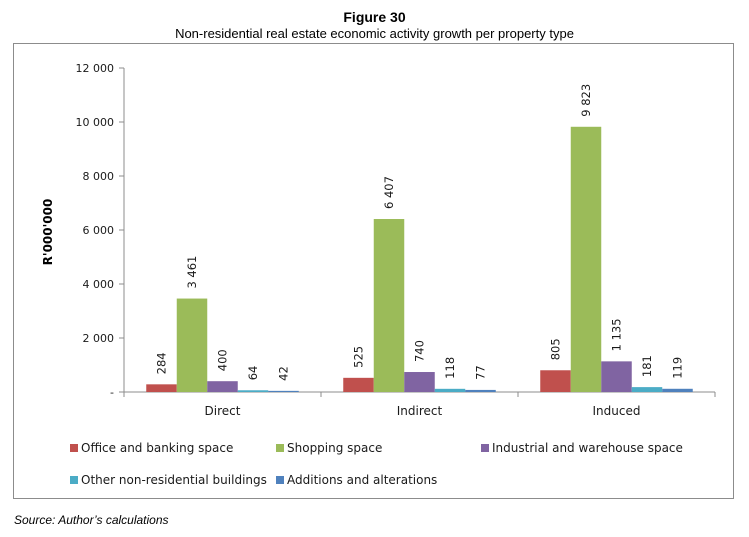 Image resolution: width=749 pixels, height=537 pixels. I want to click on data-label: 525, so click(359, 357).